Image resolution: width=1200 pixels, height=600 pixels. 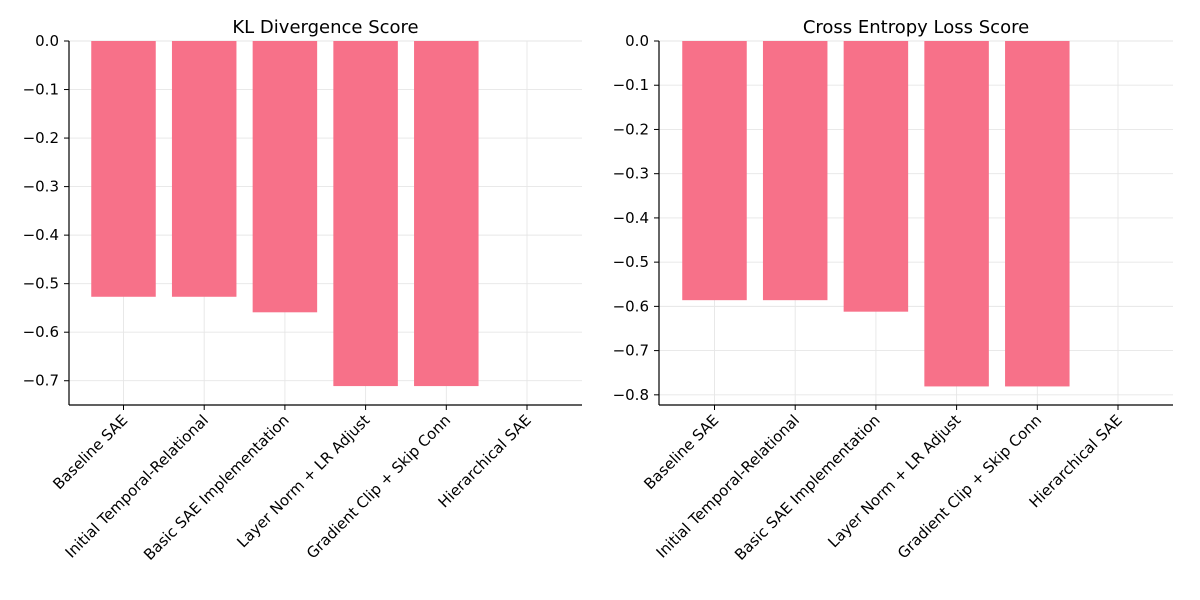 What do you see at coordinates (325, 27) in the screenshot?
I see `chart-title: KL Divergence Score` at bounding box center [325, 27].